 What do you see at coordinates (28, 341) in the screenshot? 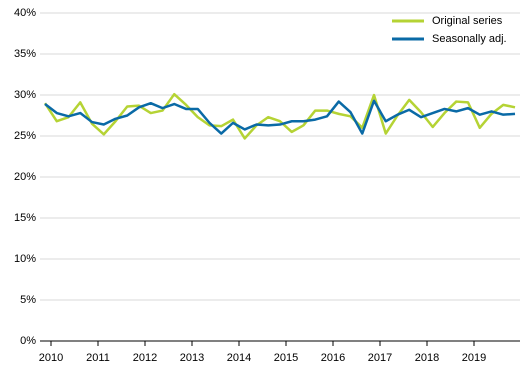
I see `y-tick-label: 0%` at bounding box center [28, 341].